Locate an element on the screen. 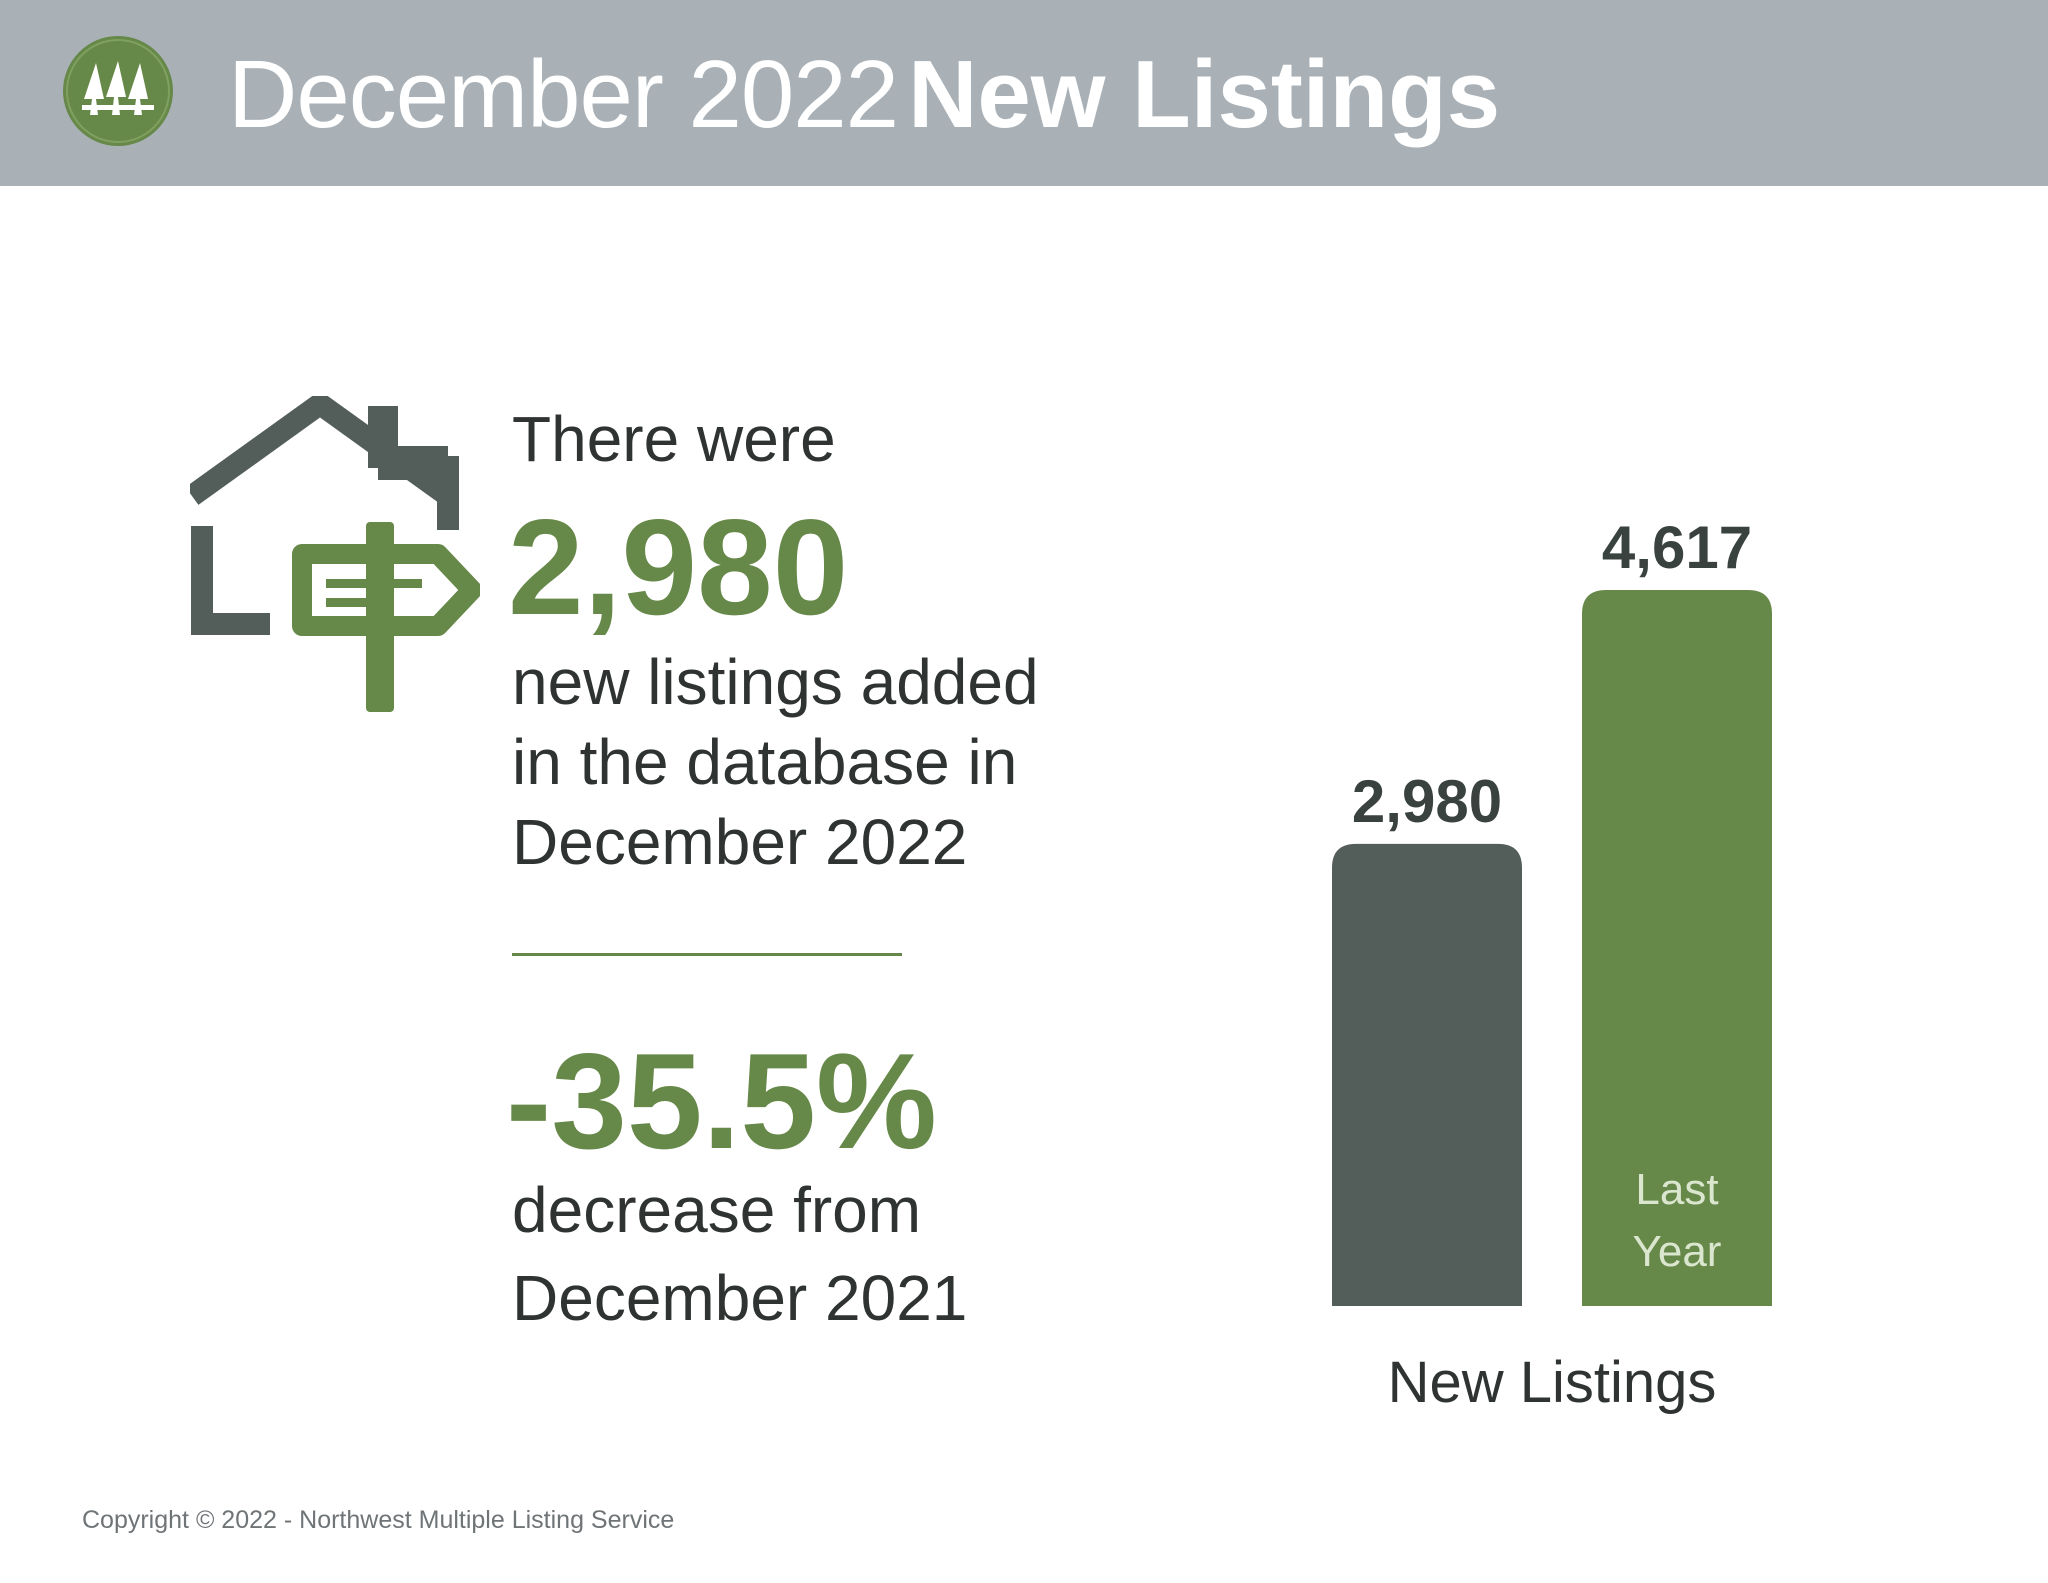 Image resolution: width=2048 pixels, height=1583 pixels. header-banner: December 2022 New Listings is located at coordinates (1024, 93).